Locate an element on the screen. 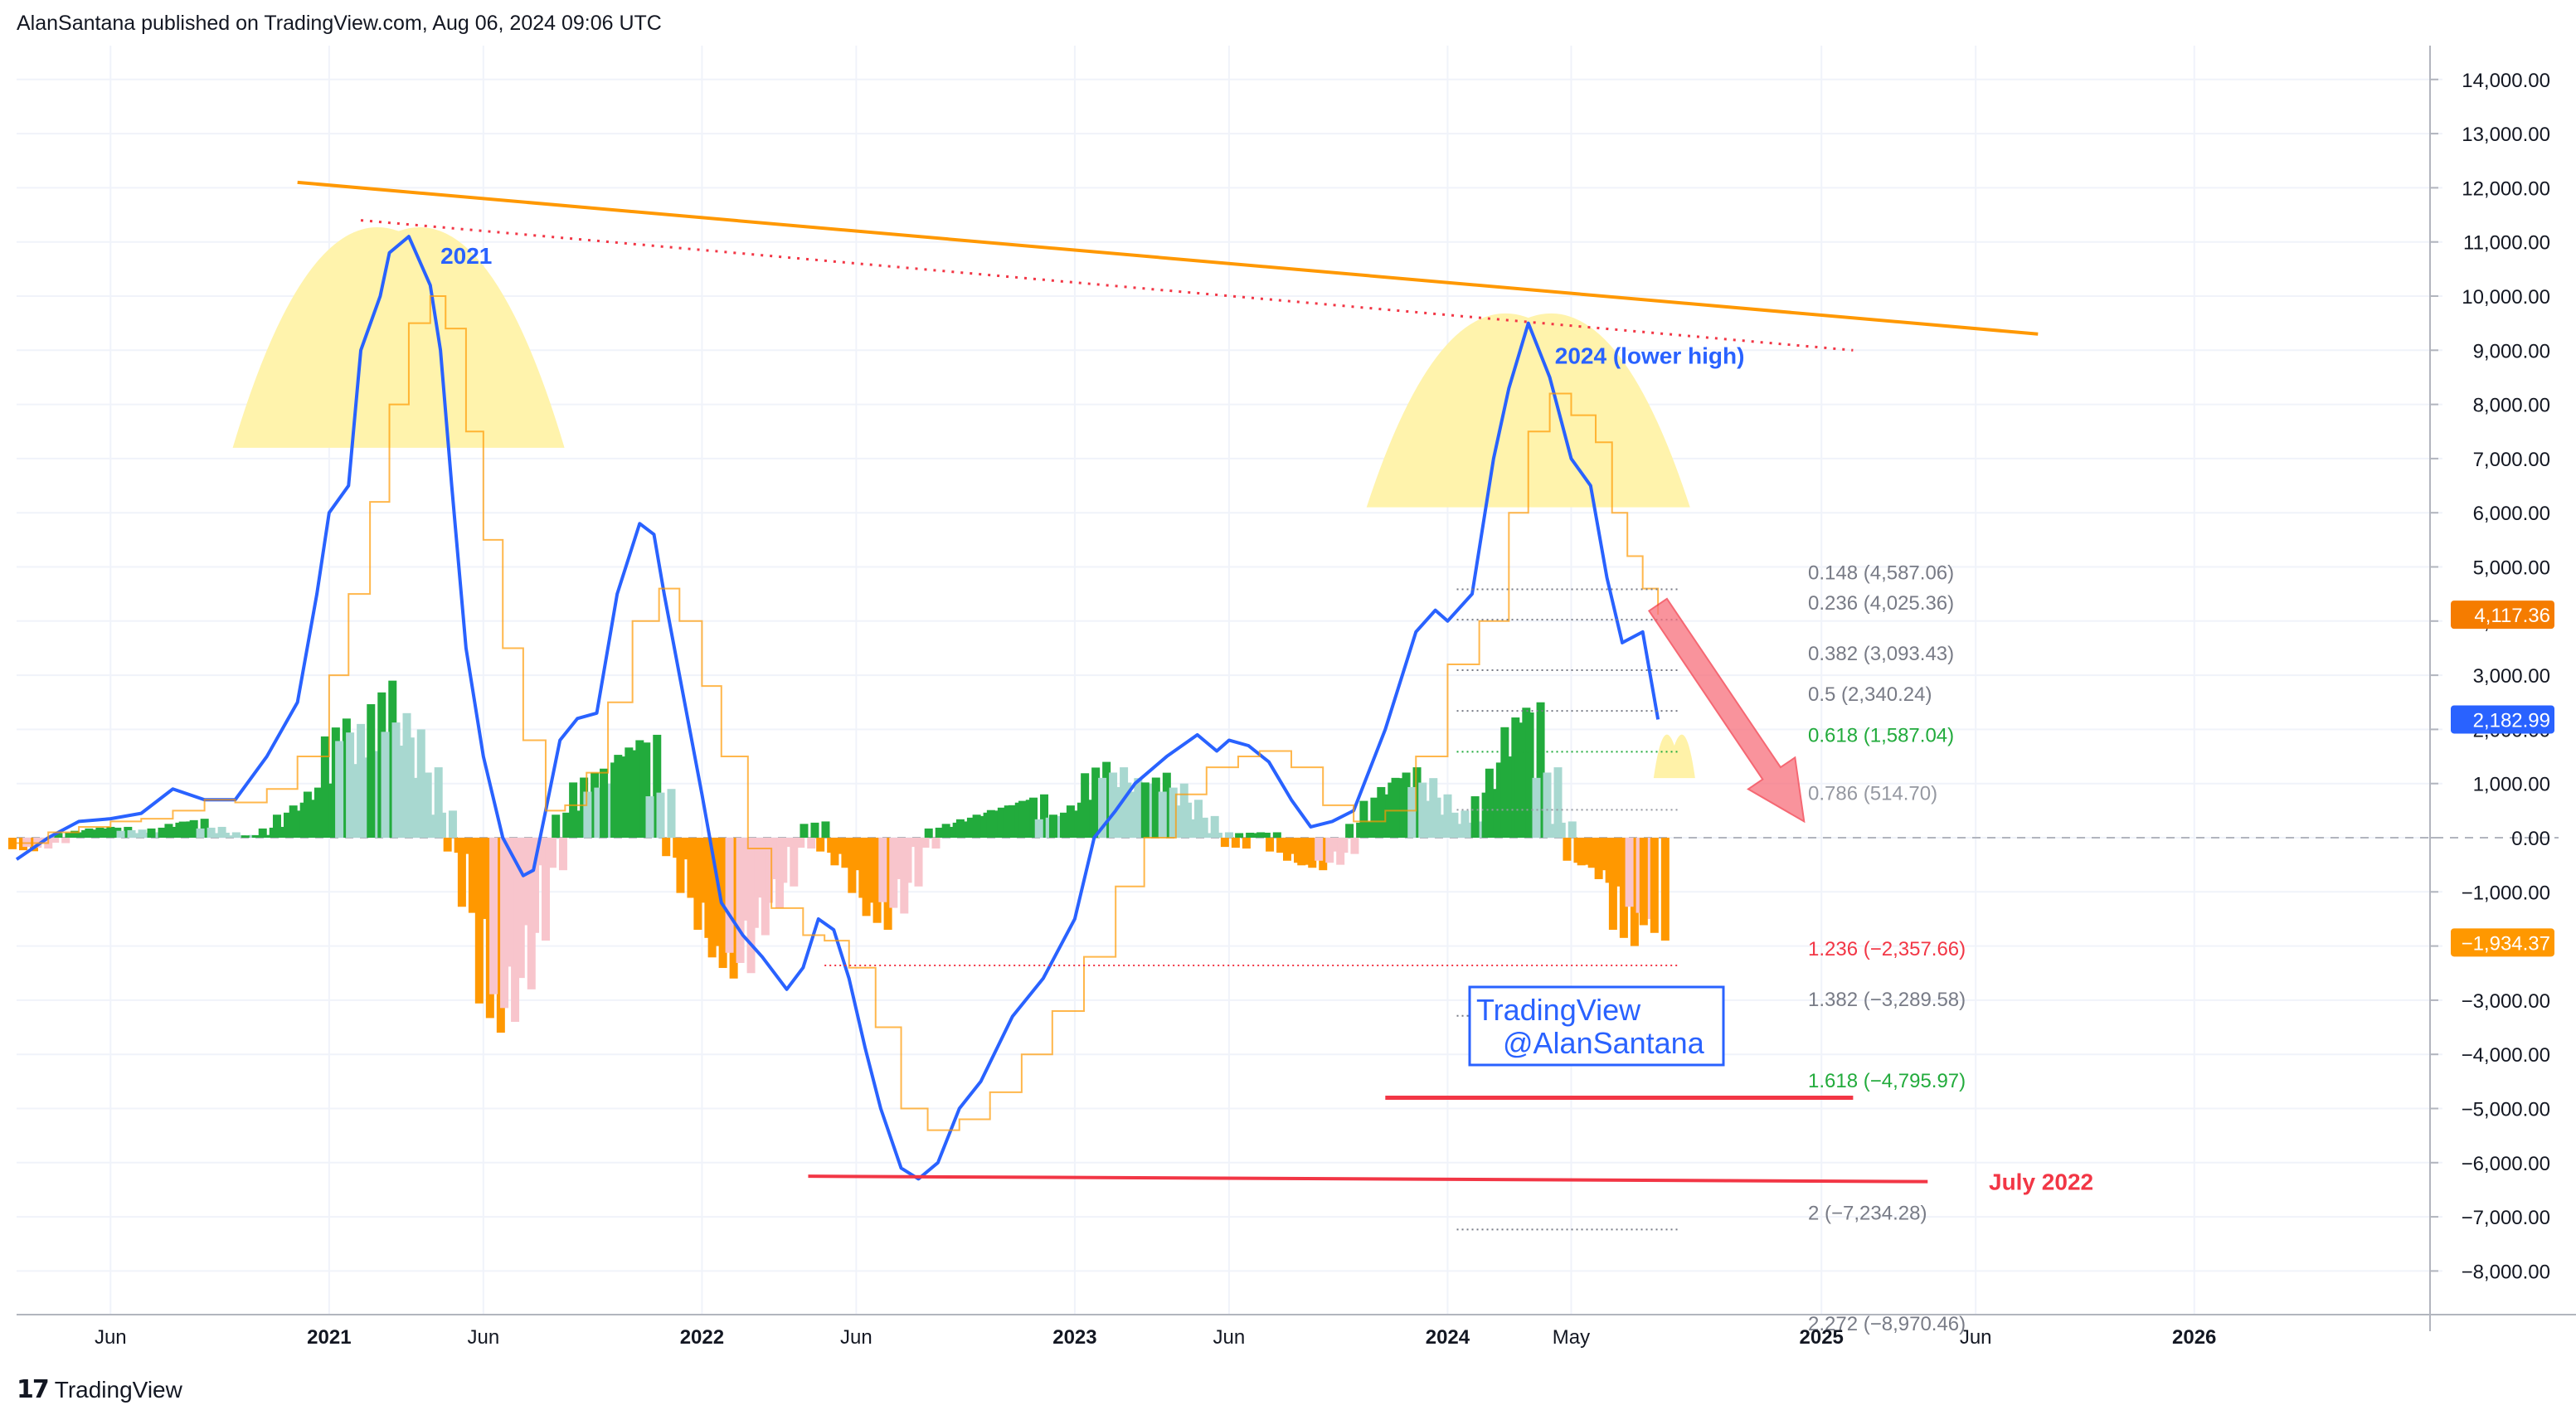 This screenshot has height=1410, width=2576. y-tick-label: 7,000.00 is located at coordinates (2512, 460).